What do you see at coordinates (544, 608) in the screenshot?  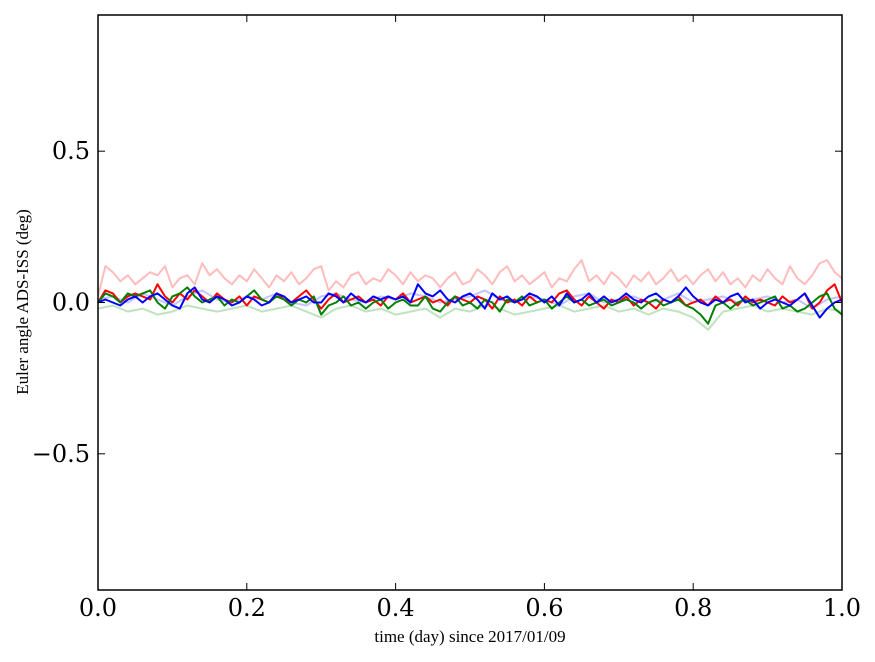 I see `x-tick-label: 0.6` at bounding box center [544, 608].